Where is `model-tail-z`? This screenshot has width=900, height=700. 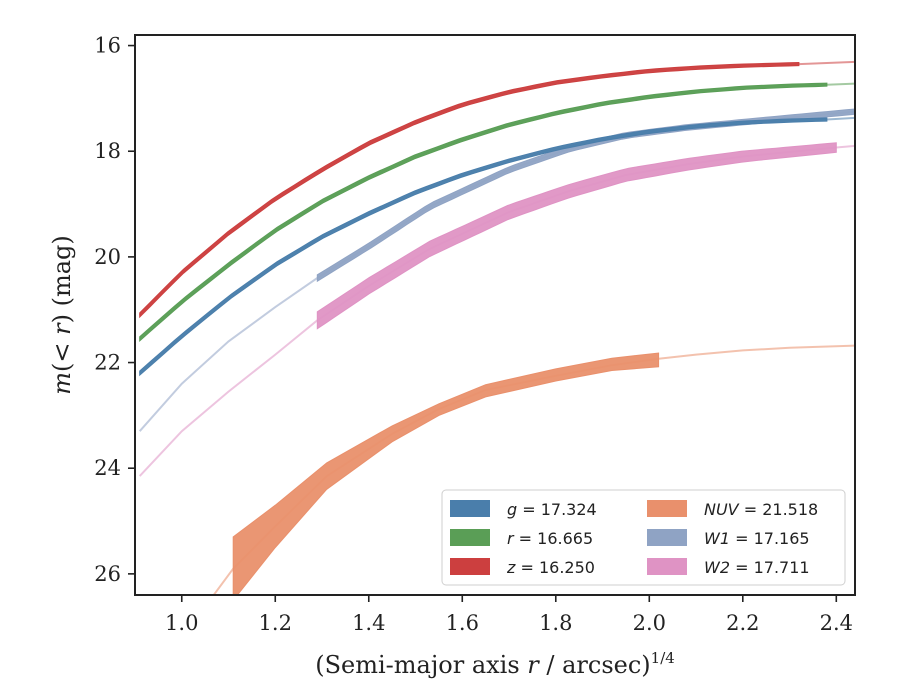
model-tail-z is located at coordinates (826, 63).